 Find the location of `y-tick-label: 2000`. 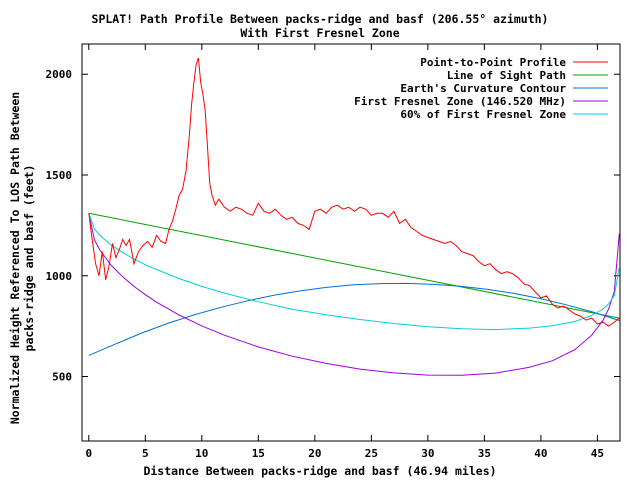

y-tick-label: 2000 is located at coordinates (59, 74).